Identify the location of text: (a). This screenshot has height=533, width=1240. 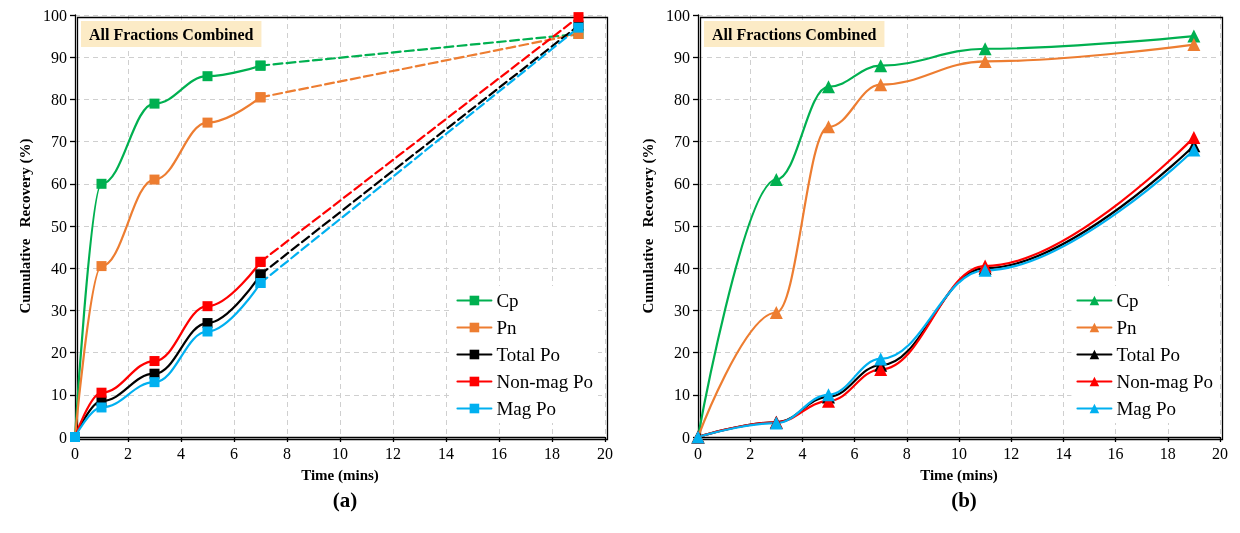
(345, 499).